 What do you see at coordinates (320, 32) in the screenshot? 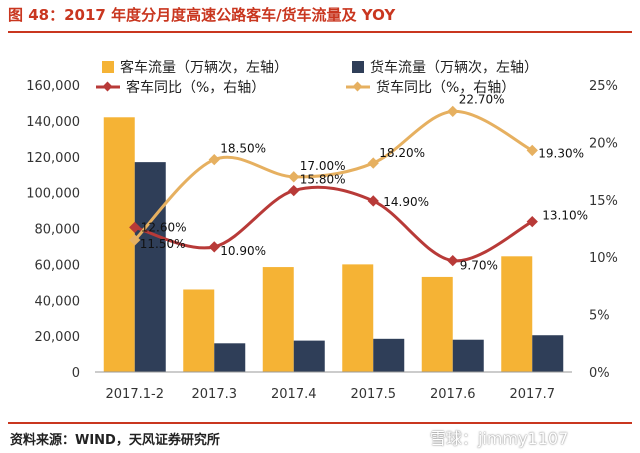
I see `title-divider` at bounding box center [320, 32].